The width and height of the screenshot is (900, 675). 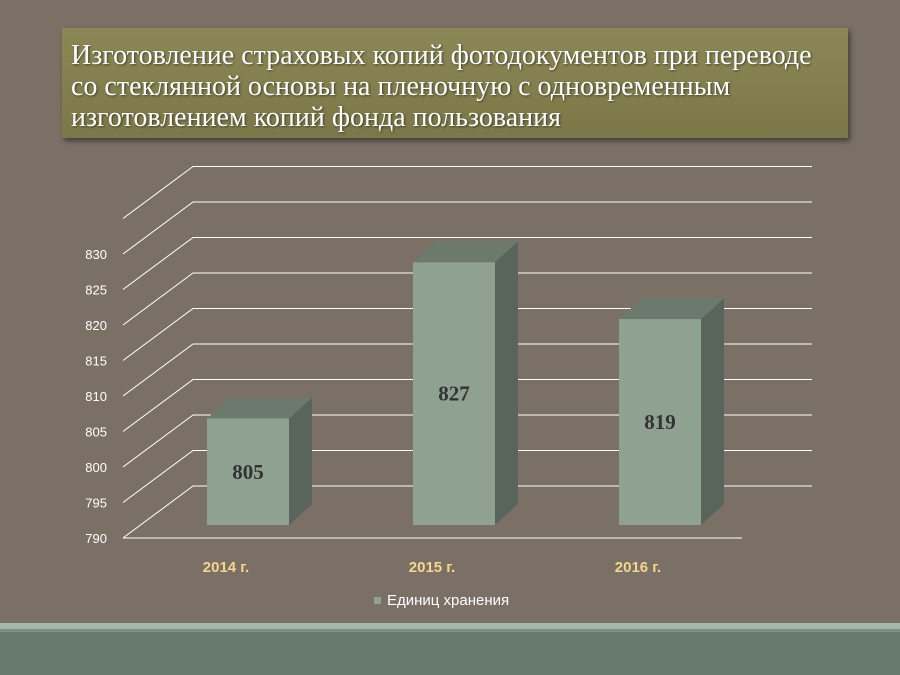 What do you see at coordinates (450, 630) in the screenshot?
I see `footer-stripe-dark` at bounding box center [450, 630].